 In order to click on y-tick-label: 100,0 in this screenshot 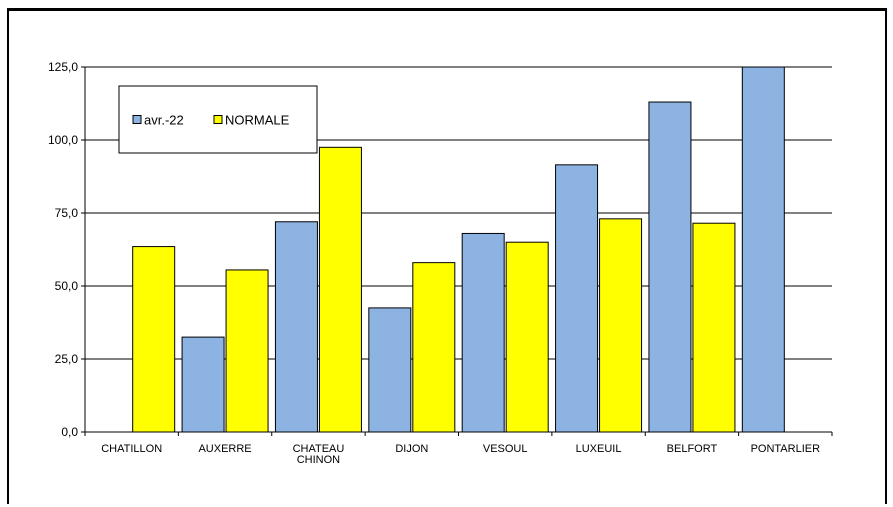, I will do `click(63, 140)`.